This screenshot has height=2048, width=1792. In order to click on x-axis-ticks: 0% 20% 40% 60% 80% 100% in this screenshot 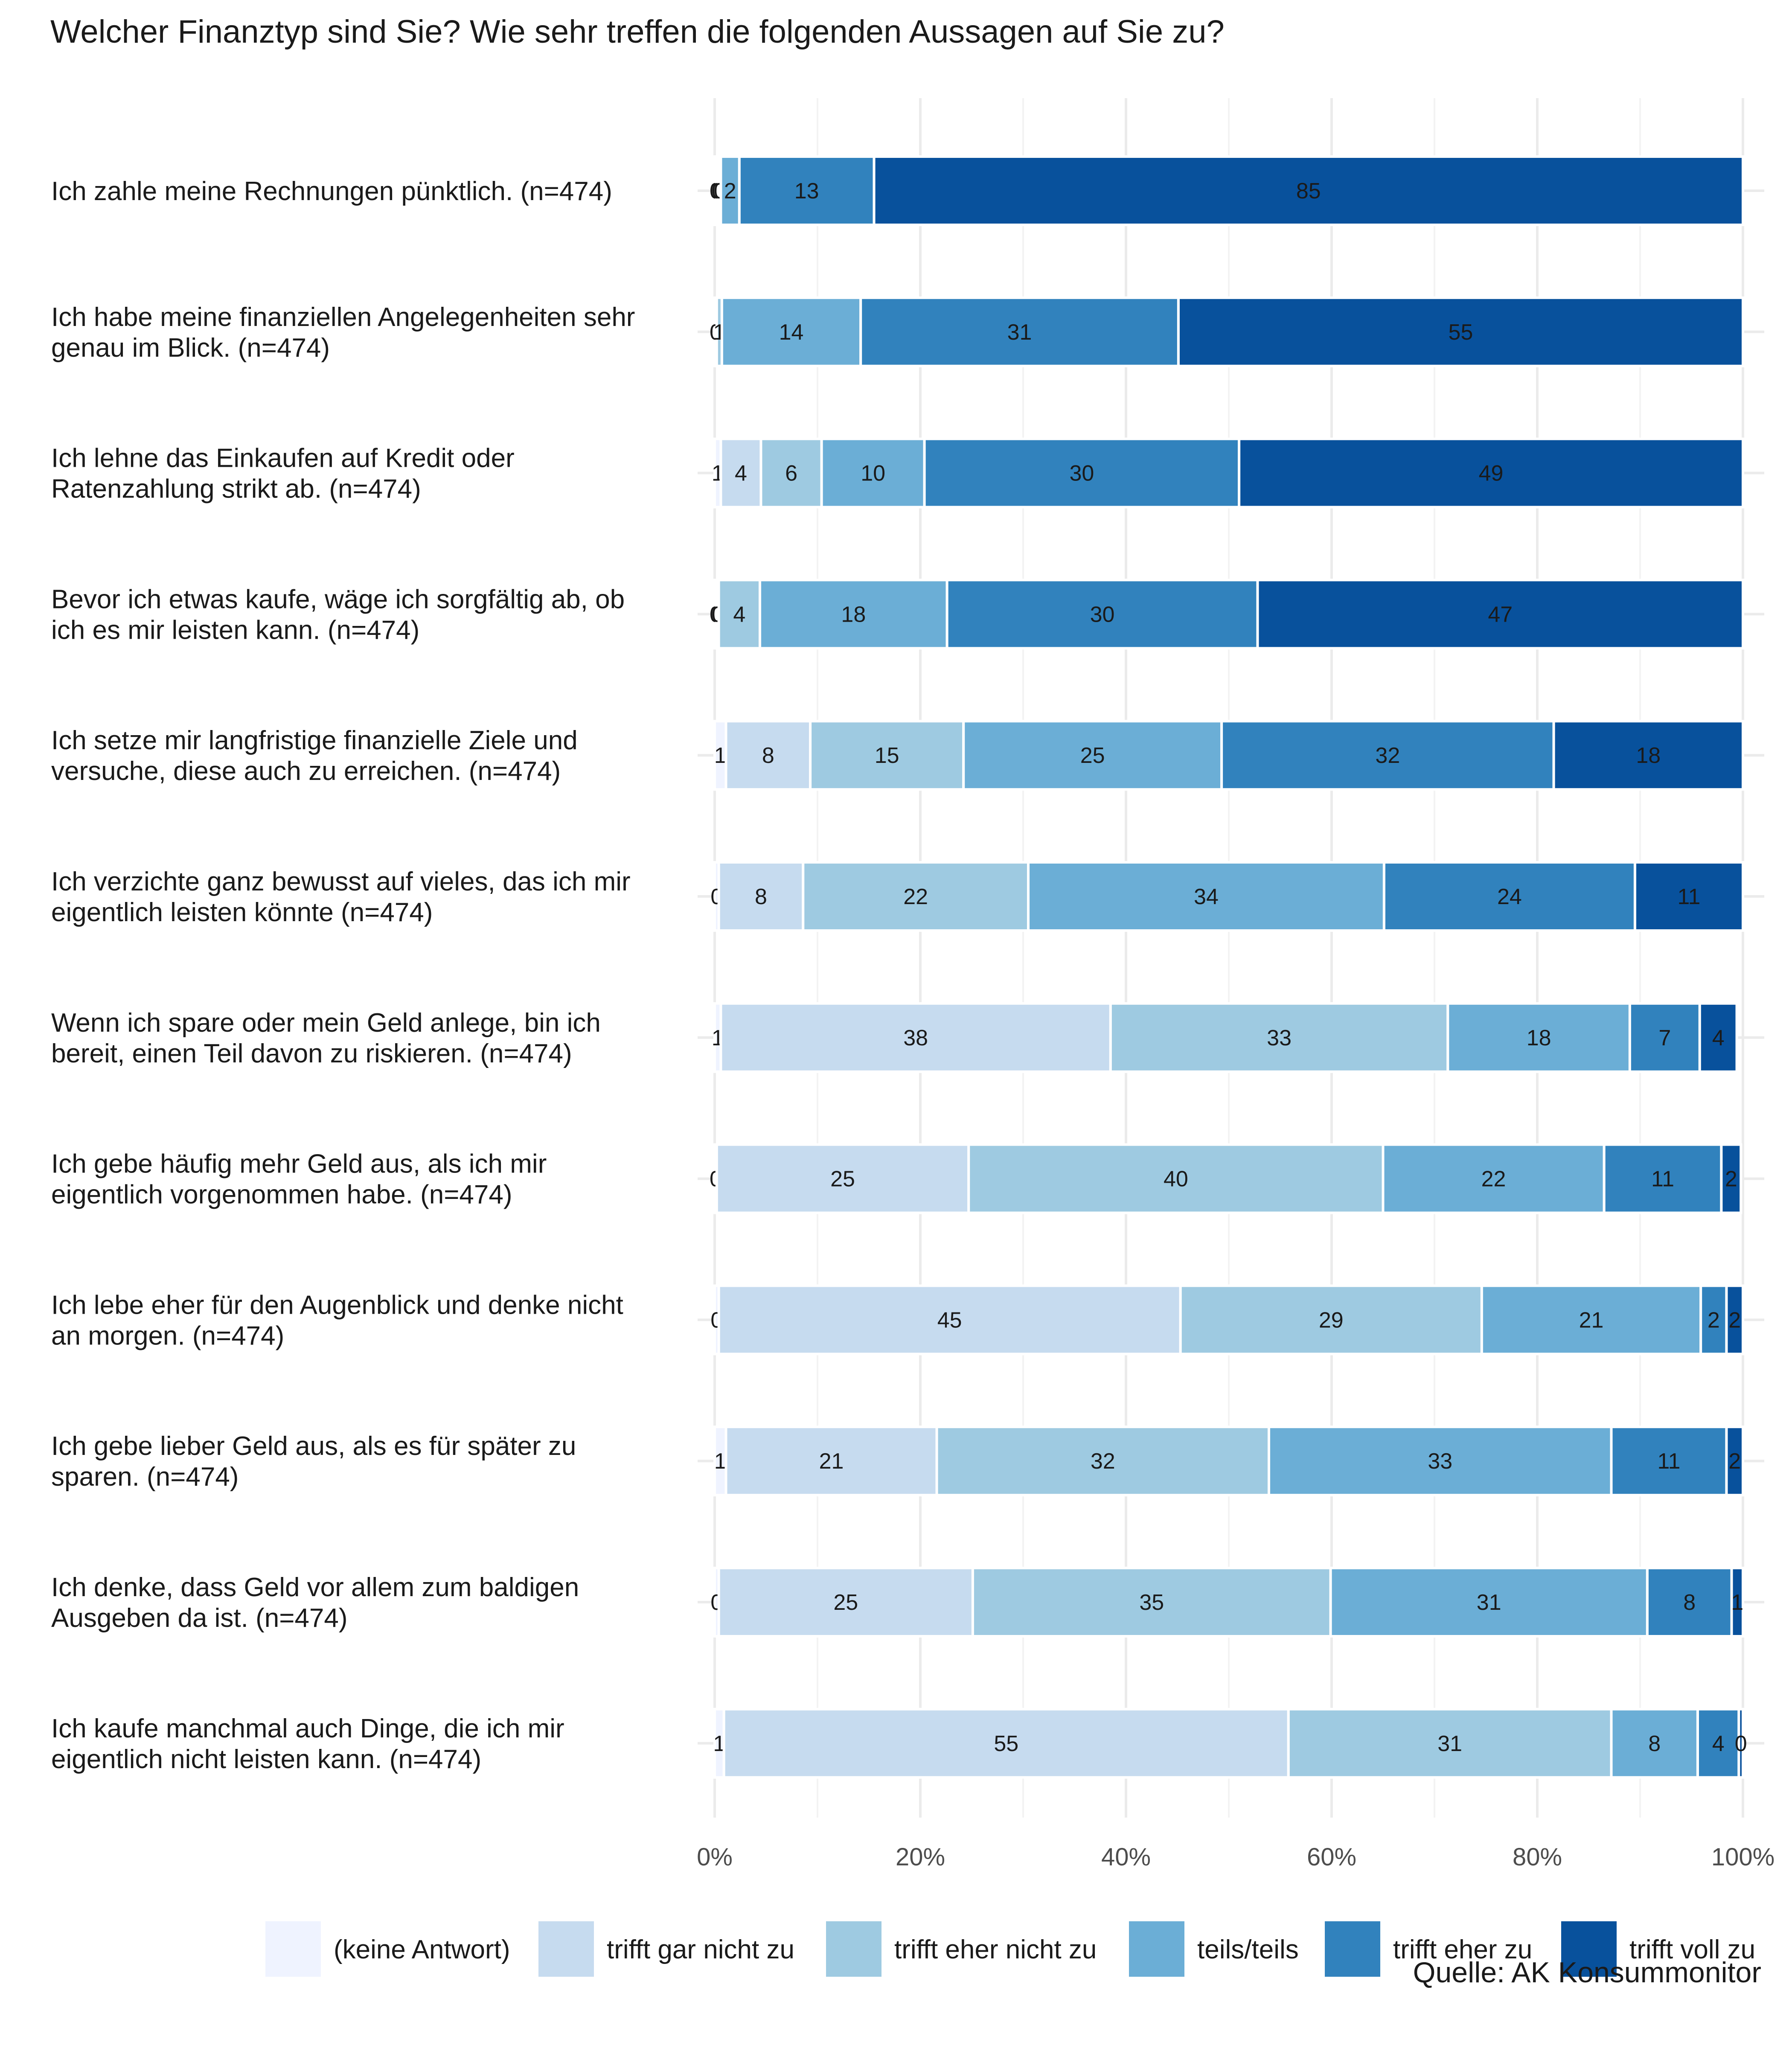, I will do `click(1236, 1857)`.